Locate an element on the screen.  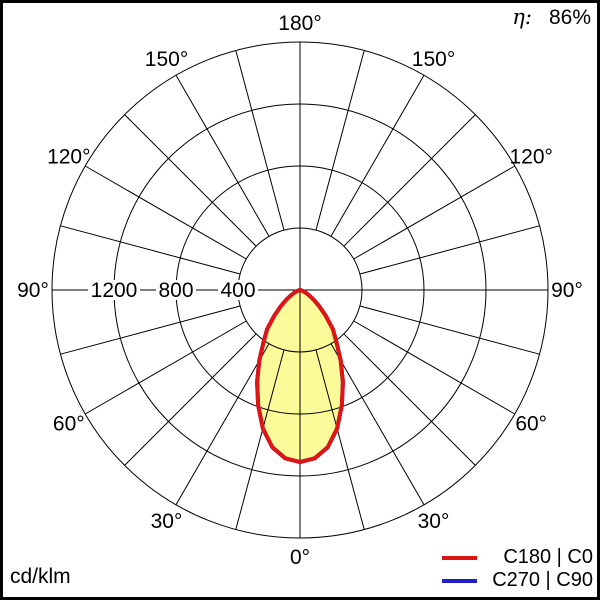
angle-label-120-right: 120° is located at coordinates (530, 157).